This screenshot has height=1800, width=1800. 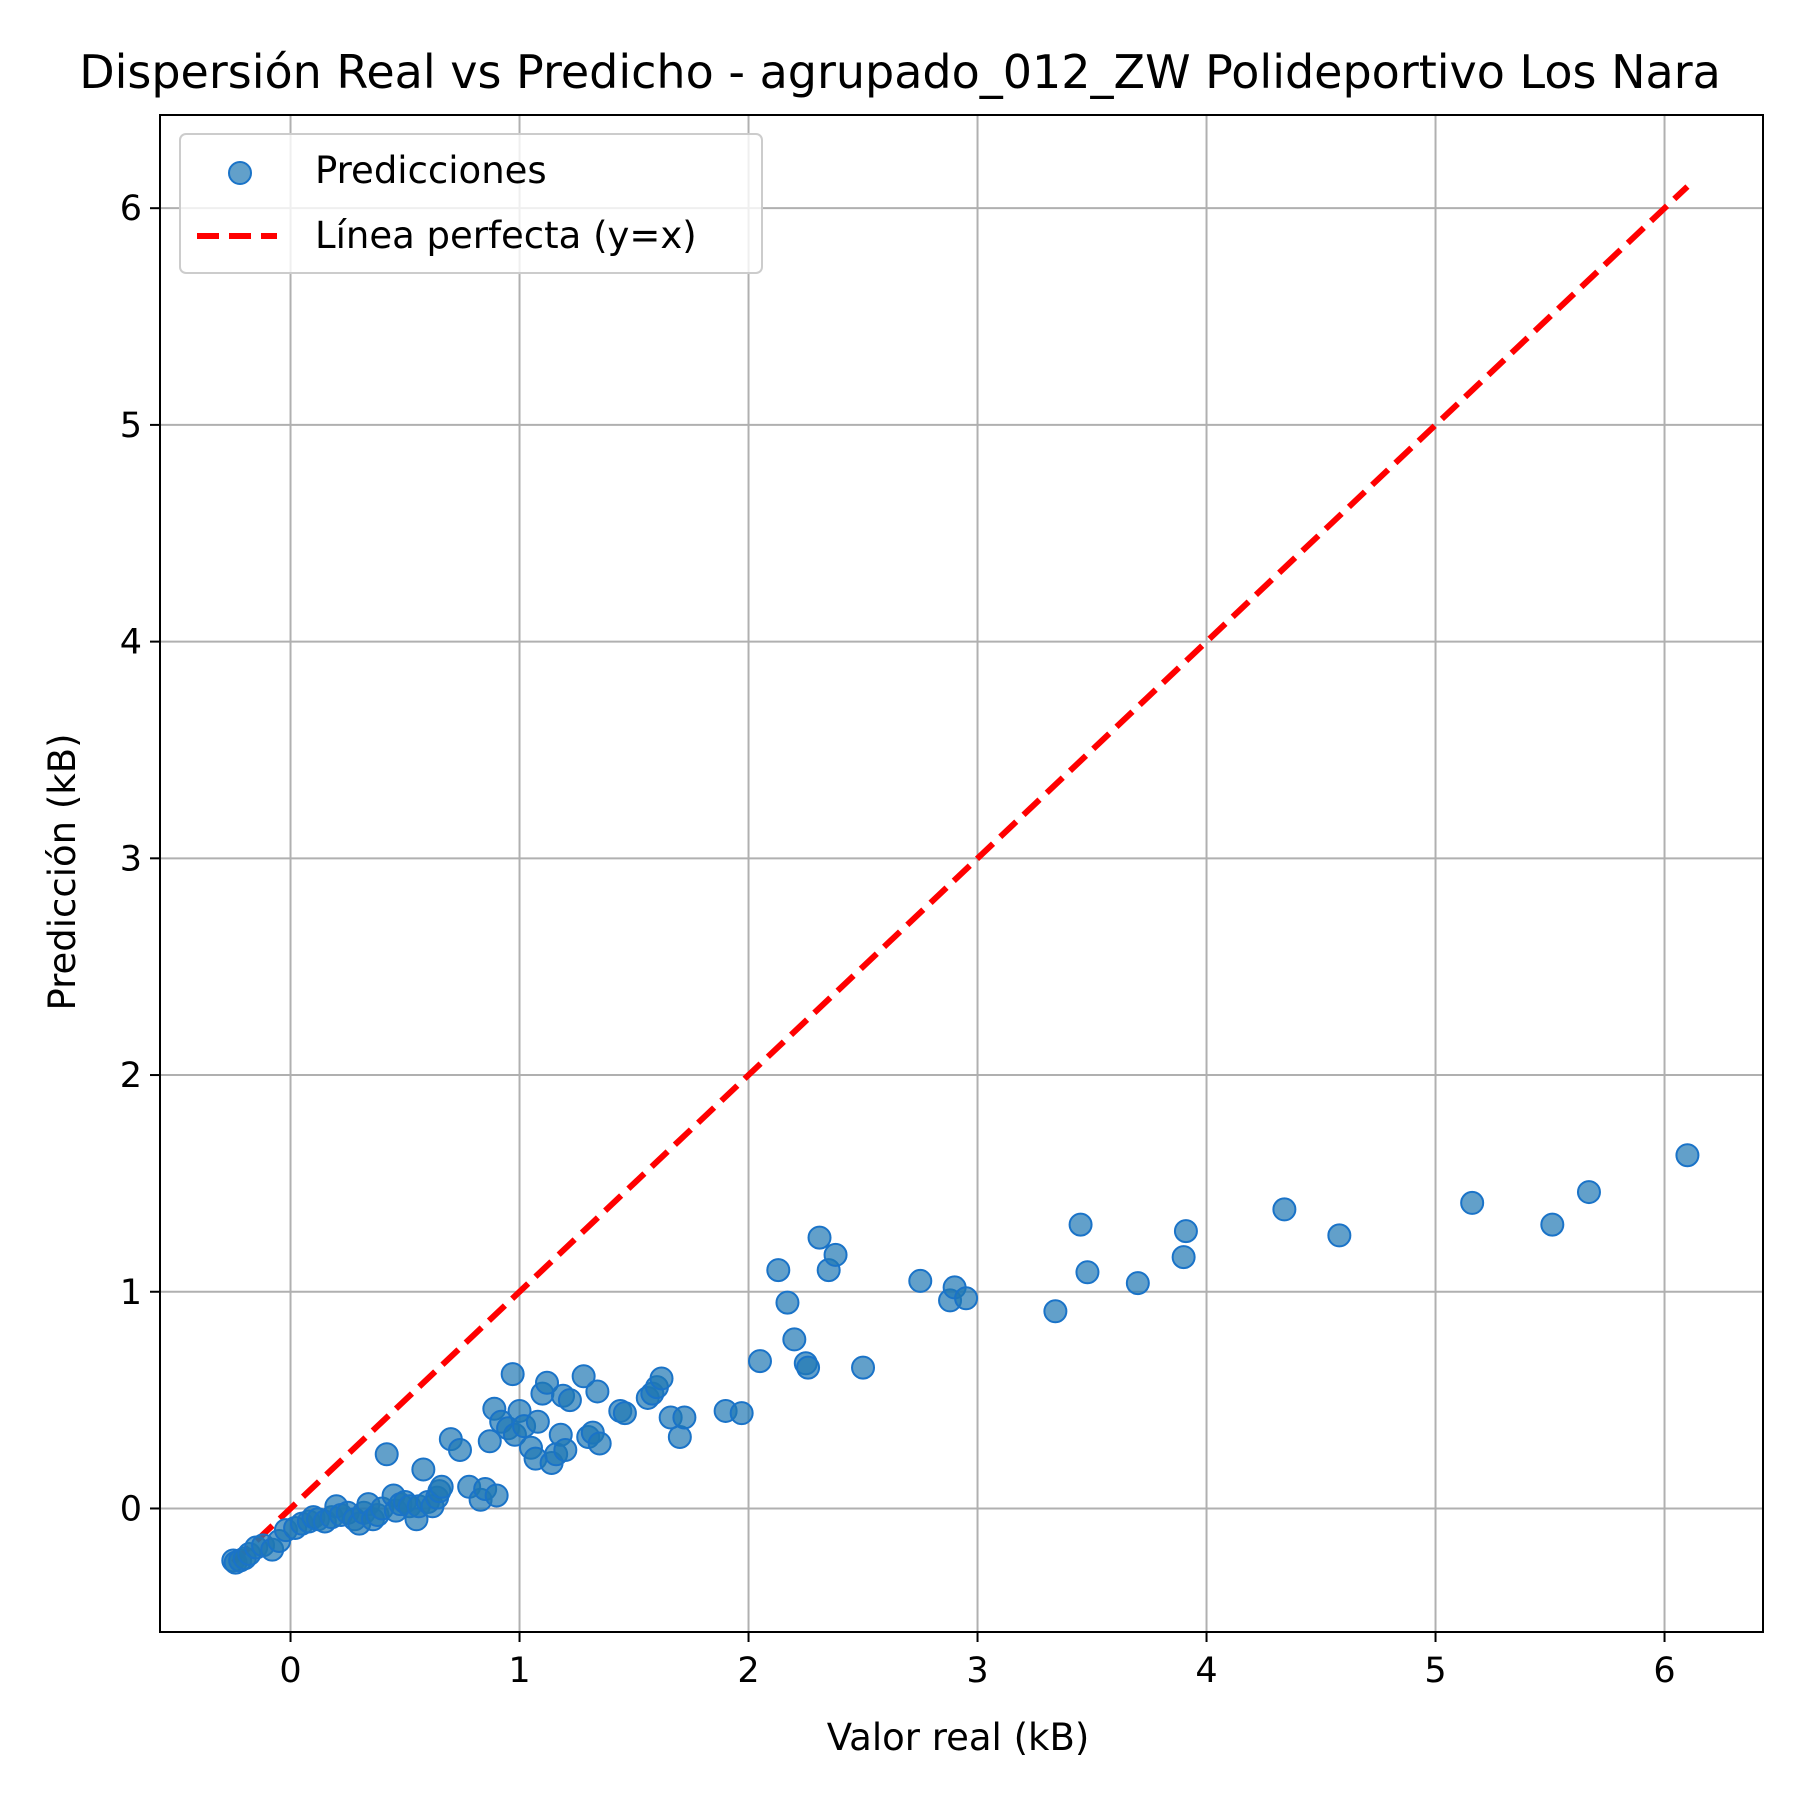 What do you see at coordinates (519, 1671) in the screenshot?
I see `x-tick-label: 1` at bounding box center [519, 1671].